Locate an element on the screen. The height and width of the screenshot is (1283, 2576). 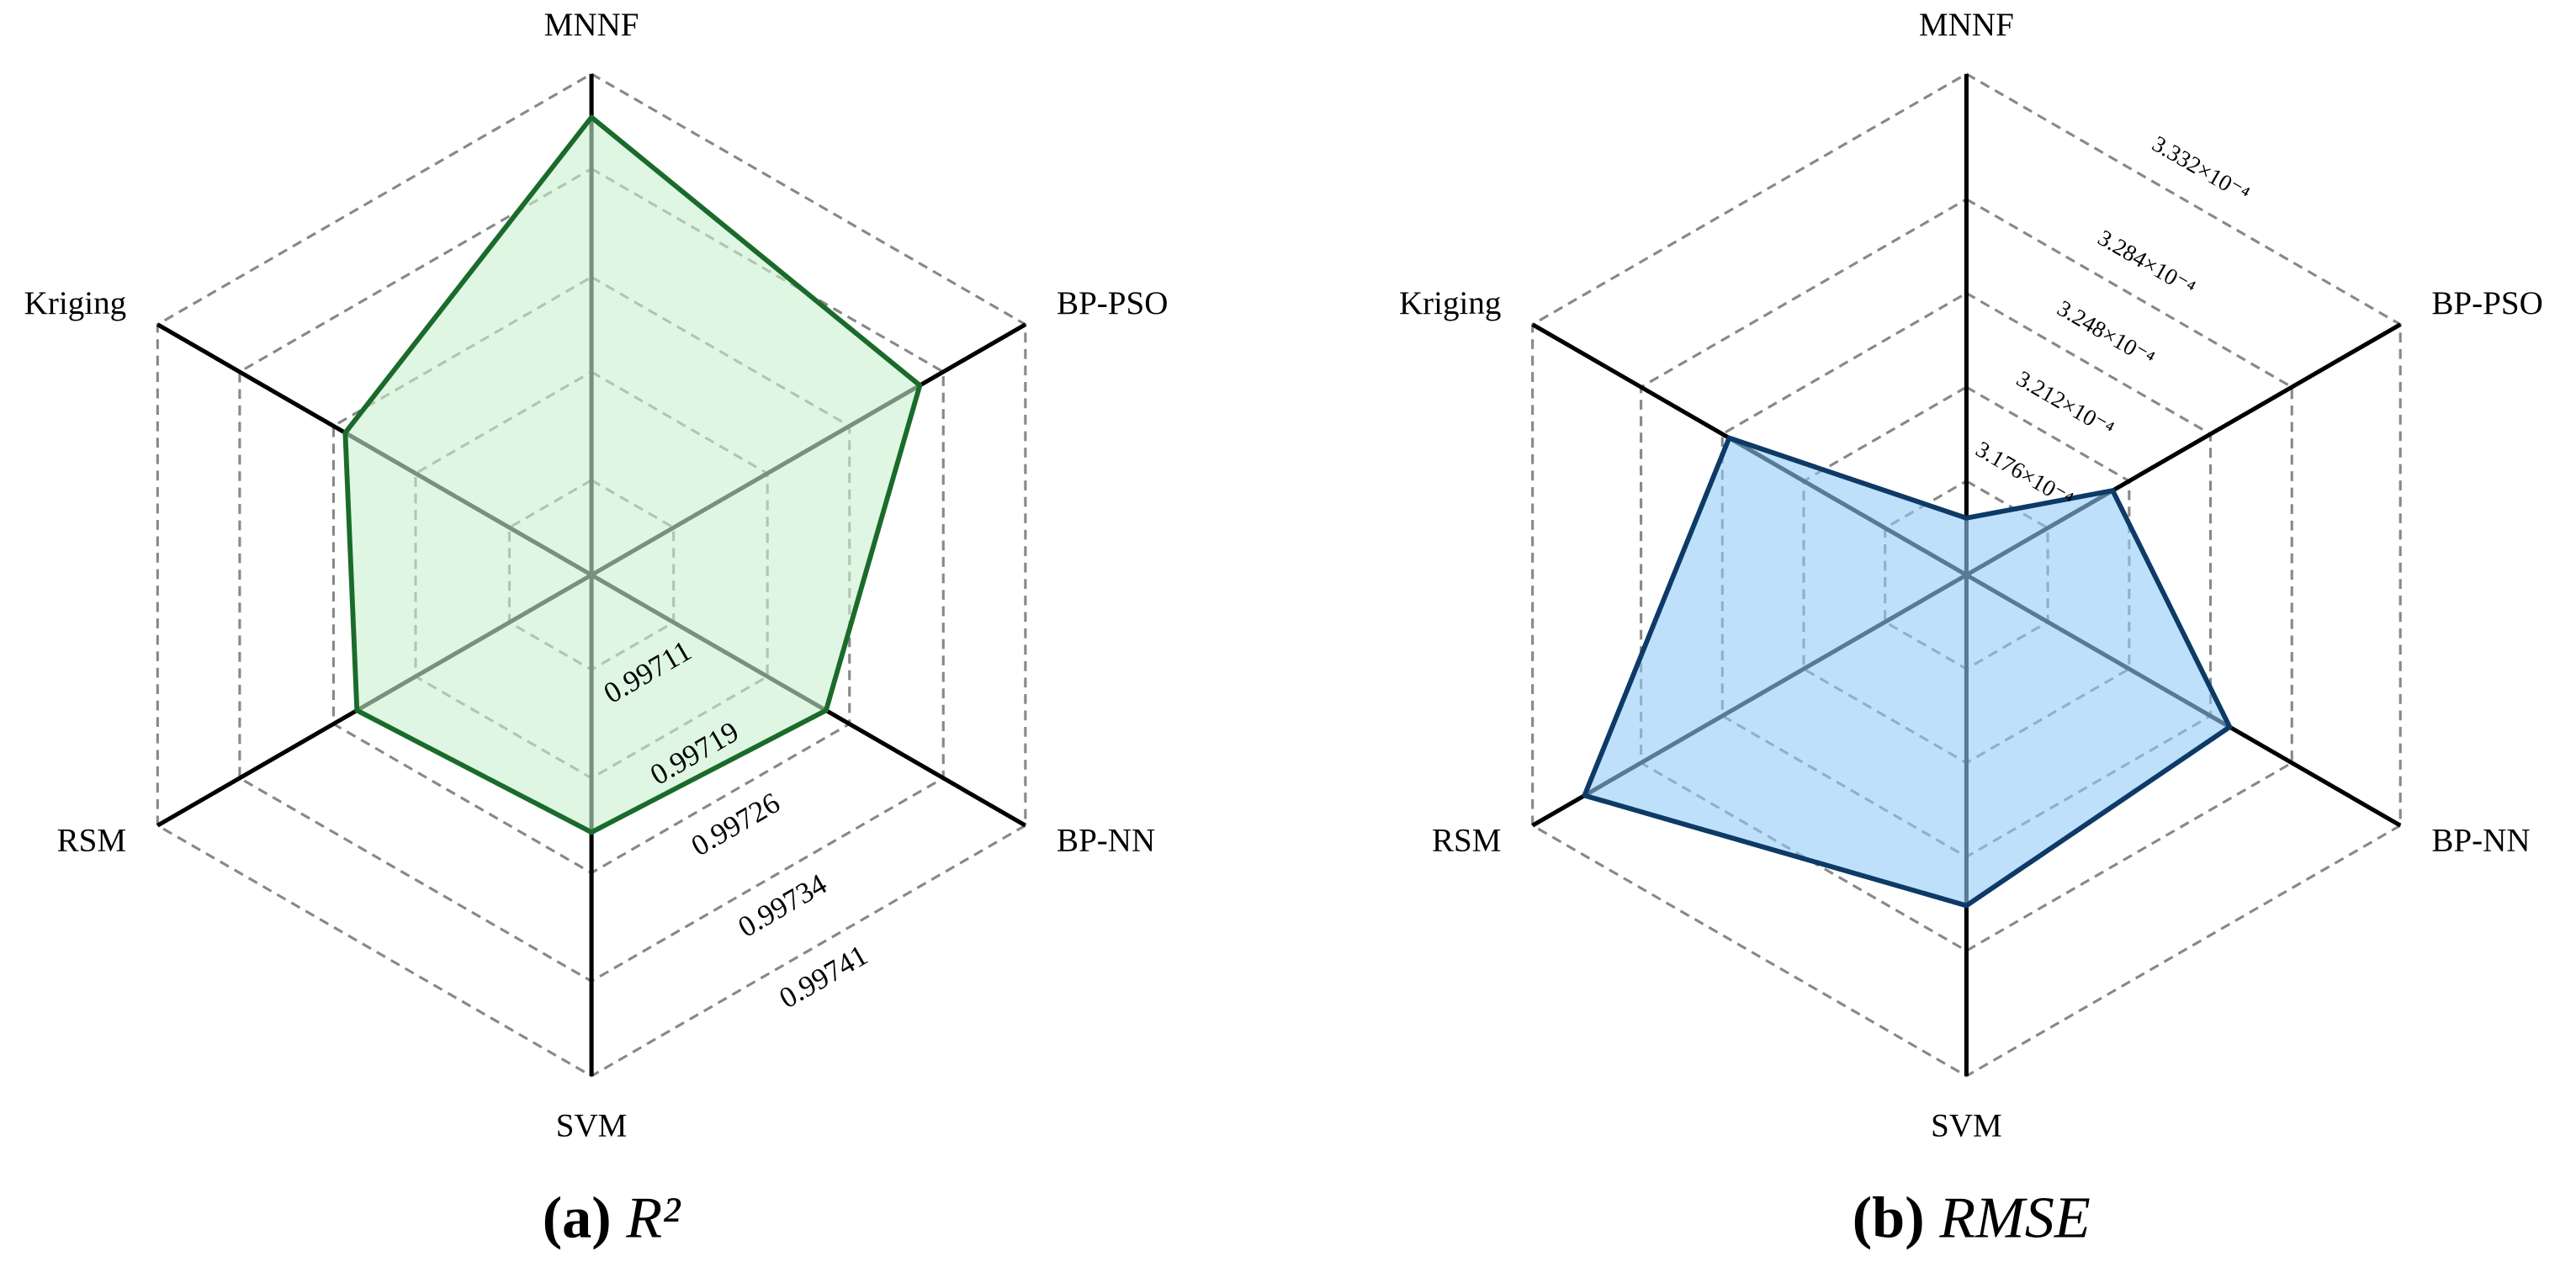
panel-title: R² is located at coordinates (653, 1218).